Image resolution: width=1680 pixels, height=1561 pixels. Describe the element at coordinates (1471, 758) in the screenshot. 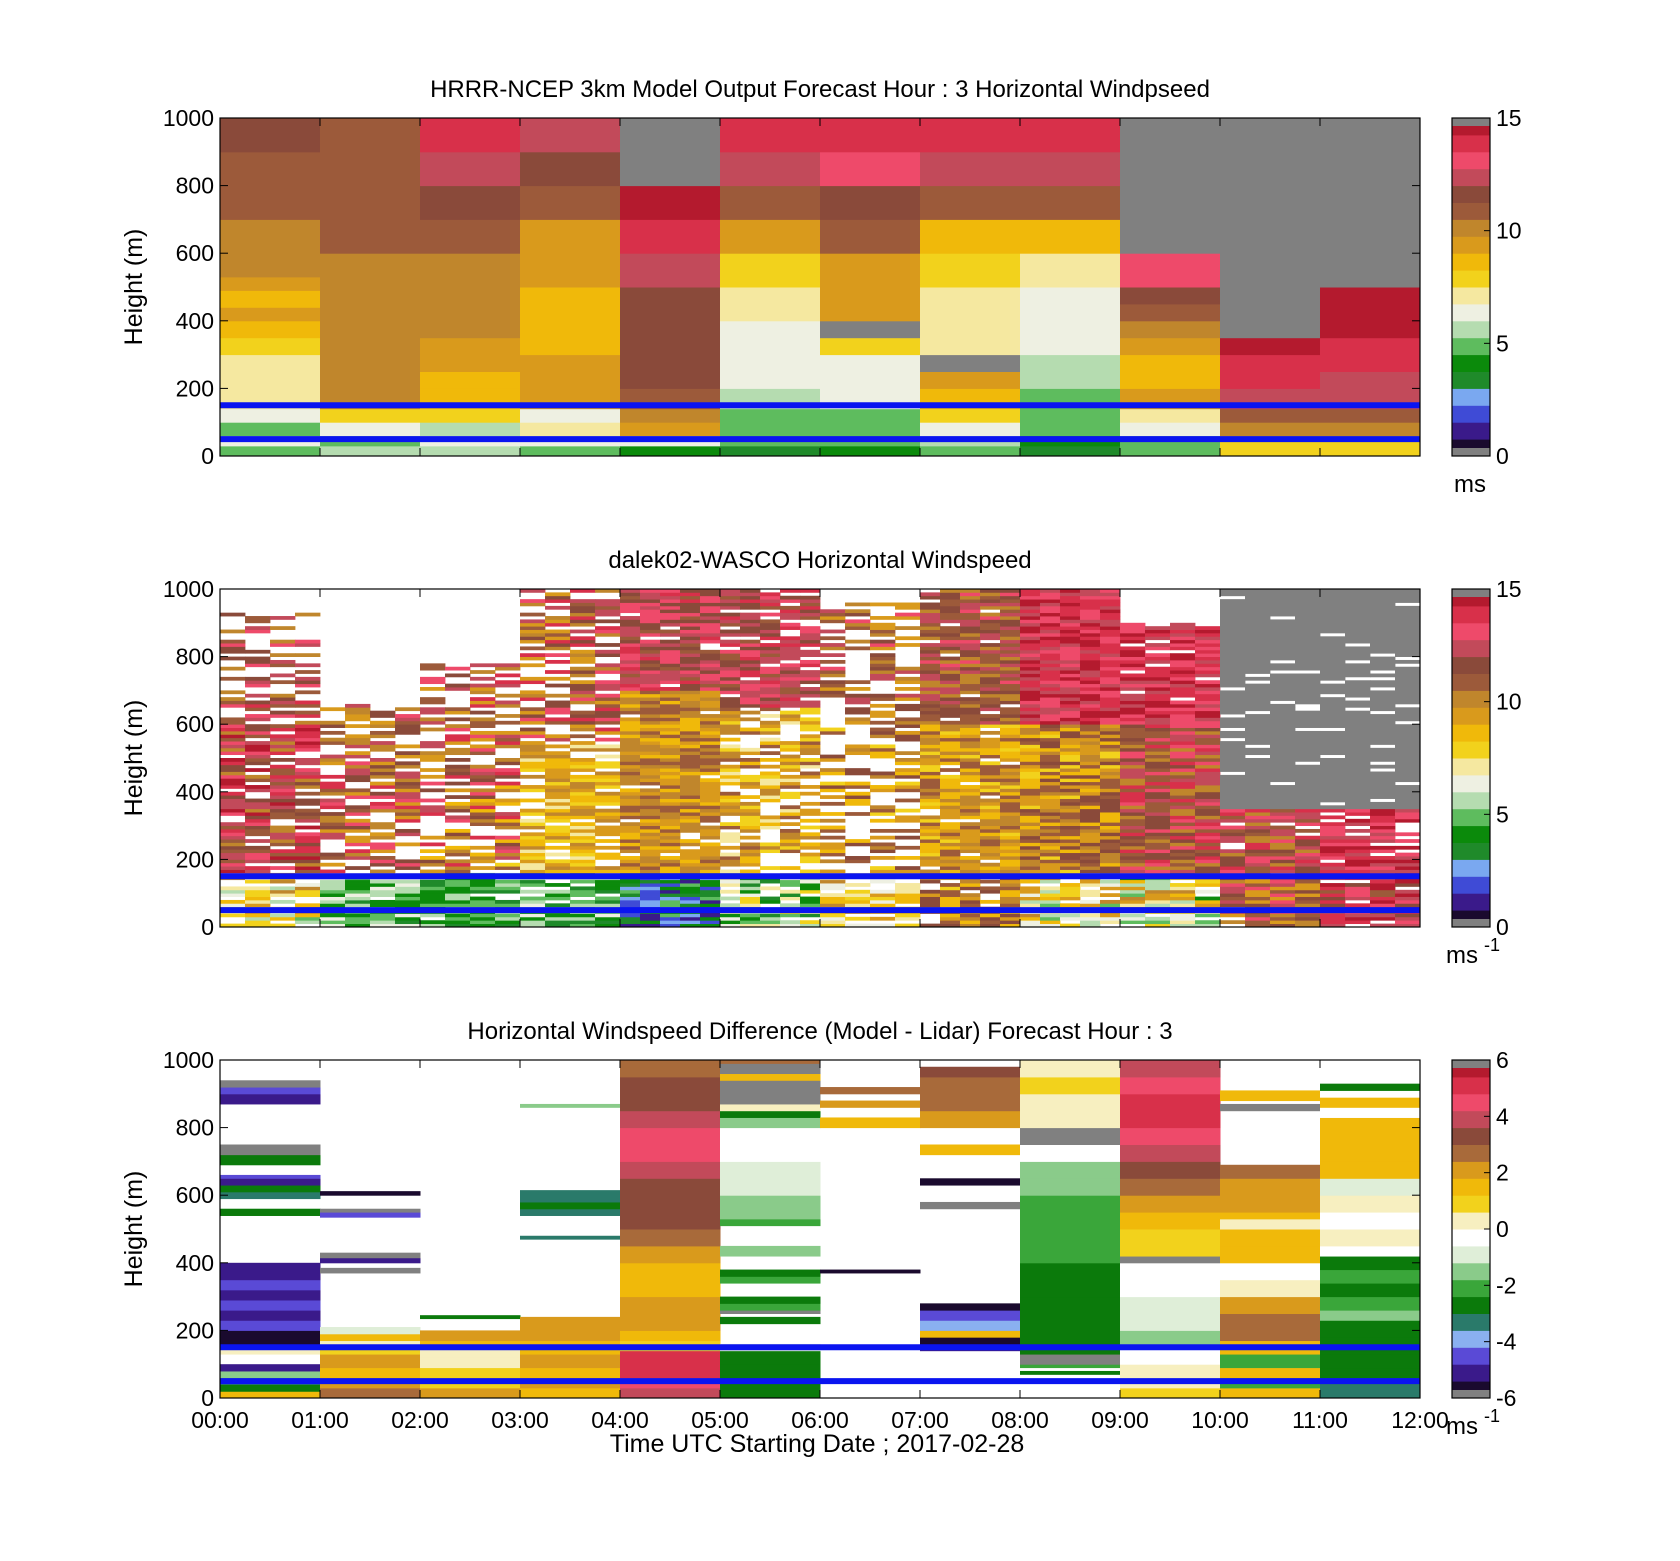

I see `colorbar-frame` at that location.